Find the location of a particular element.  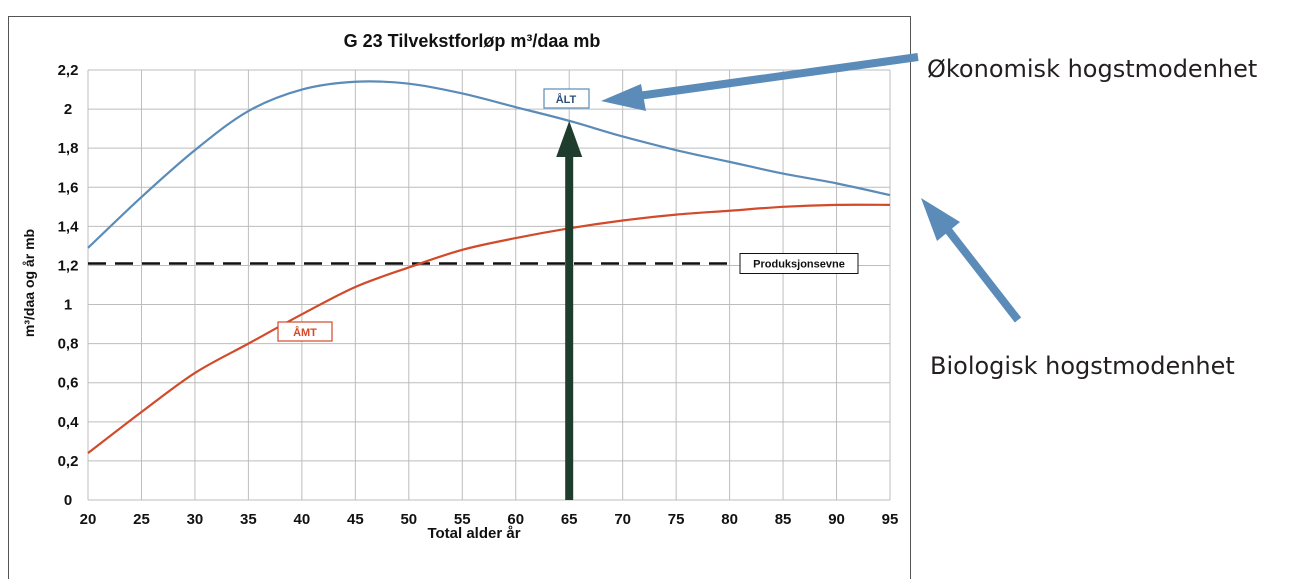

x-tick-label: 75 is located at coordinates (676, 519).